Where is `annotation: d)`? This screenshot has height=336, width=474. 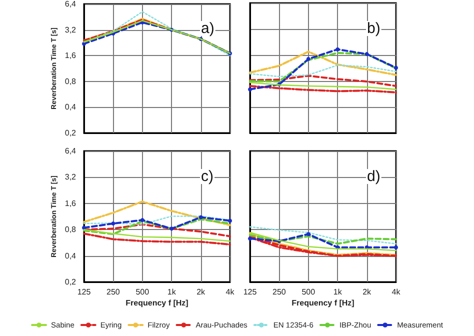 annotation: d) is located at coordinates (373, 176).